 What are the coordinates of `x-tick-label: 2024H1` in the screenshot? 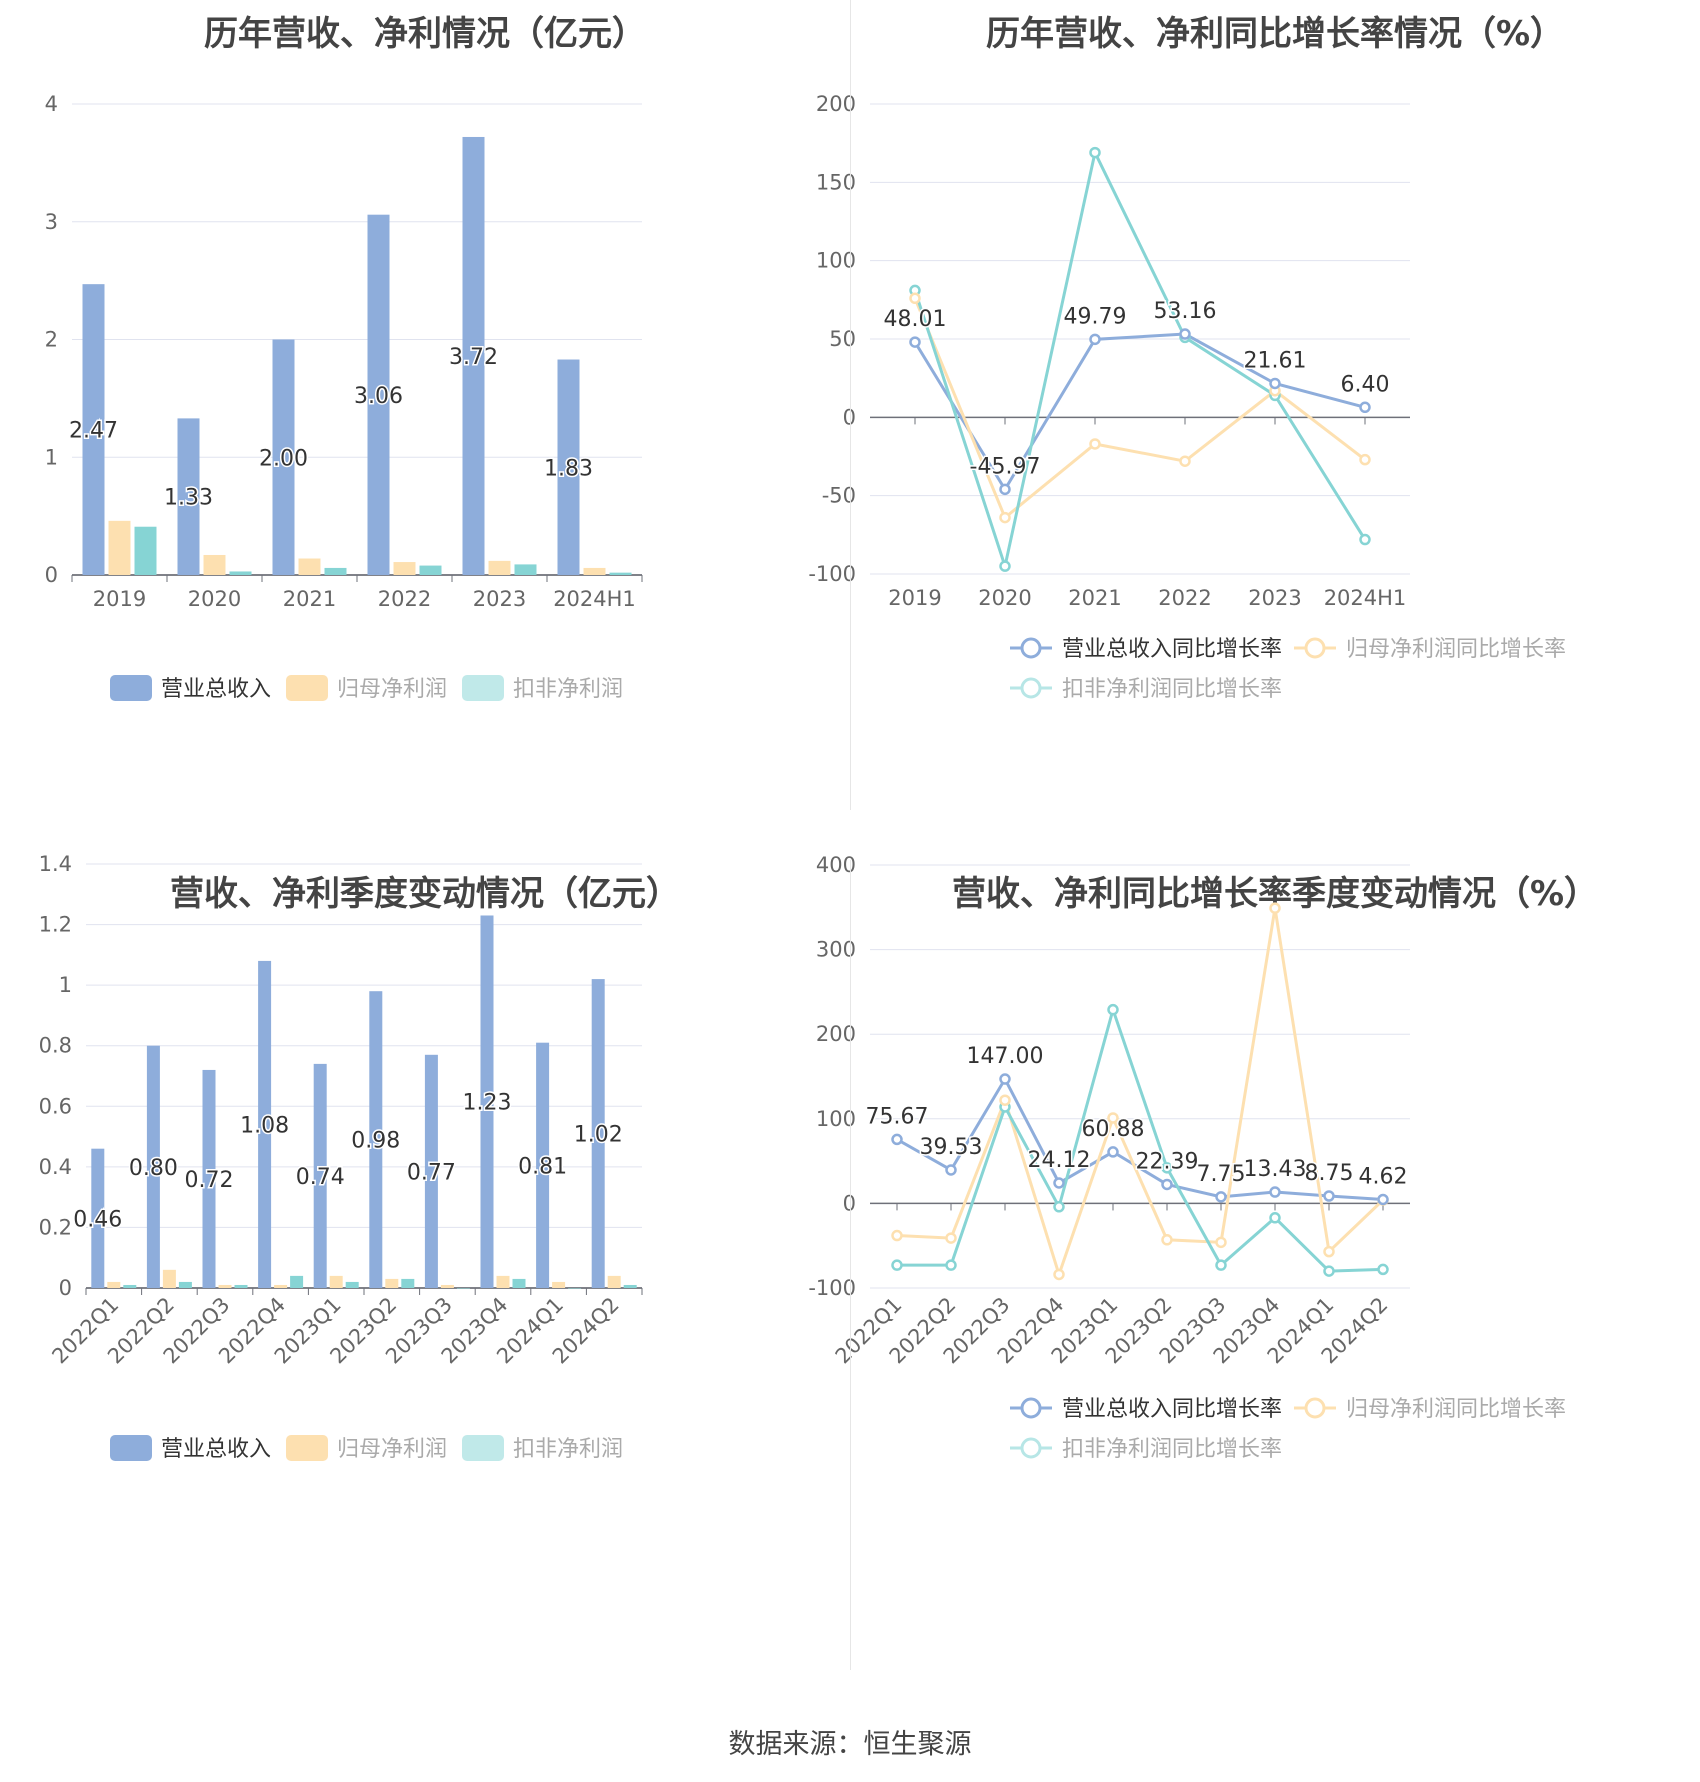 It's located at (594, 599).